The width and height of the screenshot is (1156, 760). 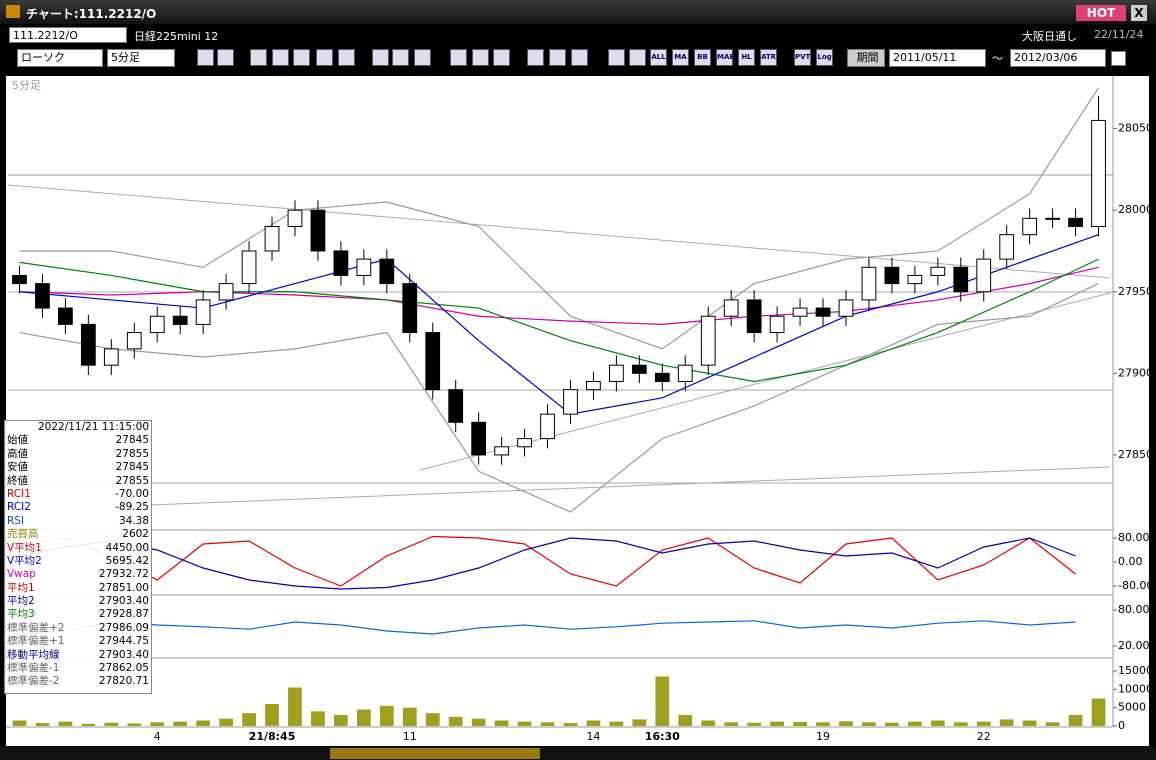 What do you see at coordinates (1135, 209) in the screenshot?
I see `y-tick-label: 28000` at bounding box center [1135, 209].